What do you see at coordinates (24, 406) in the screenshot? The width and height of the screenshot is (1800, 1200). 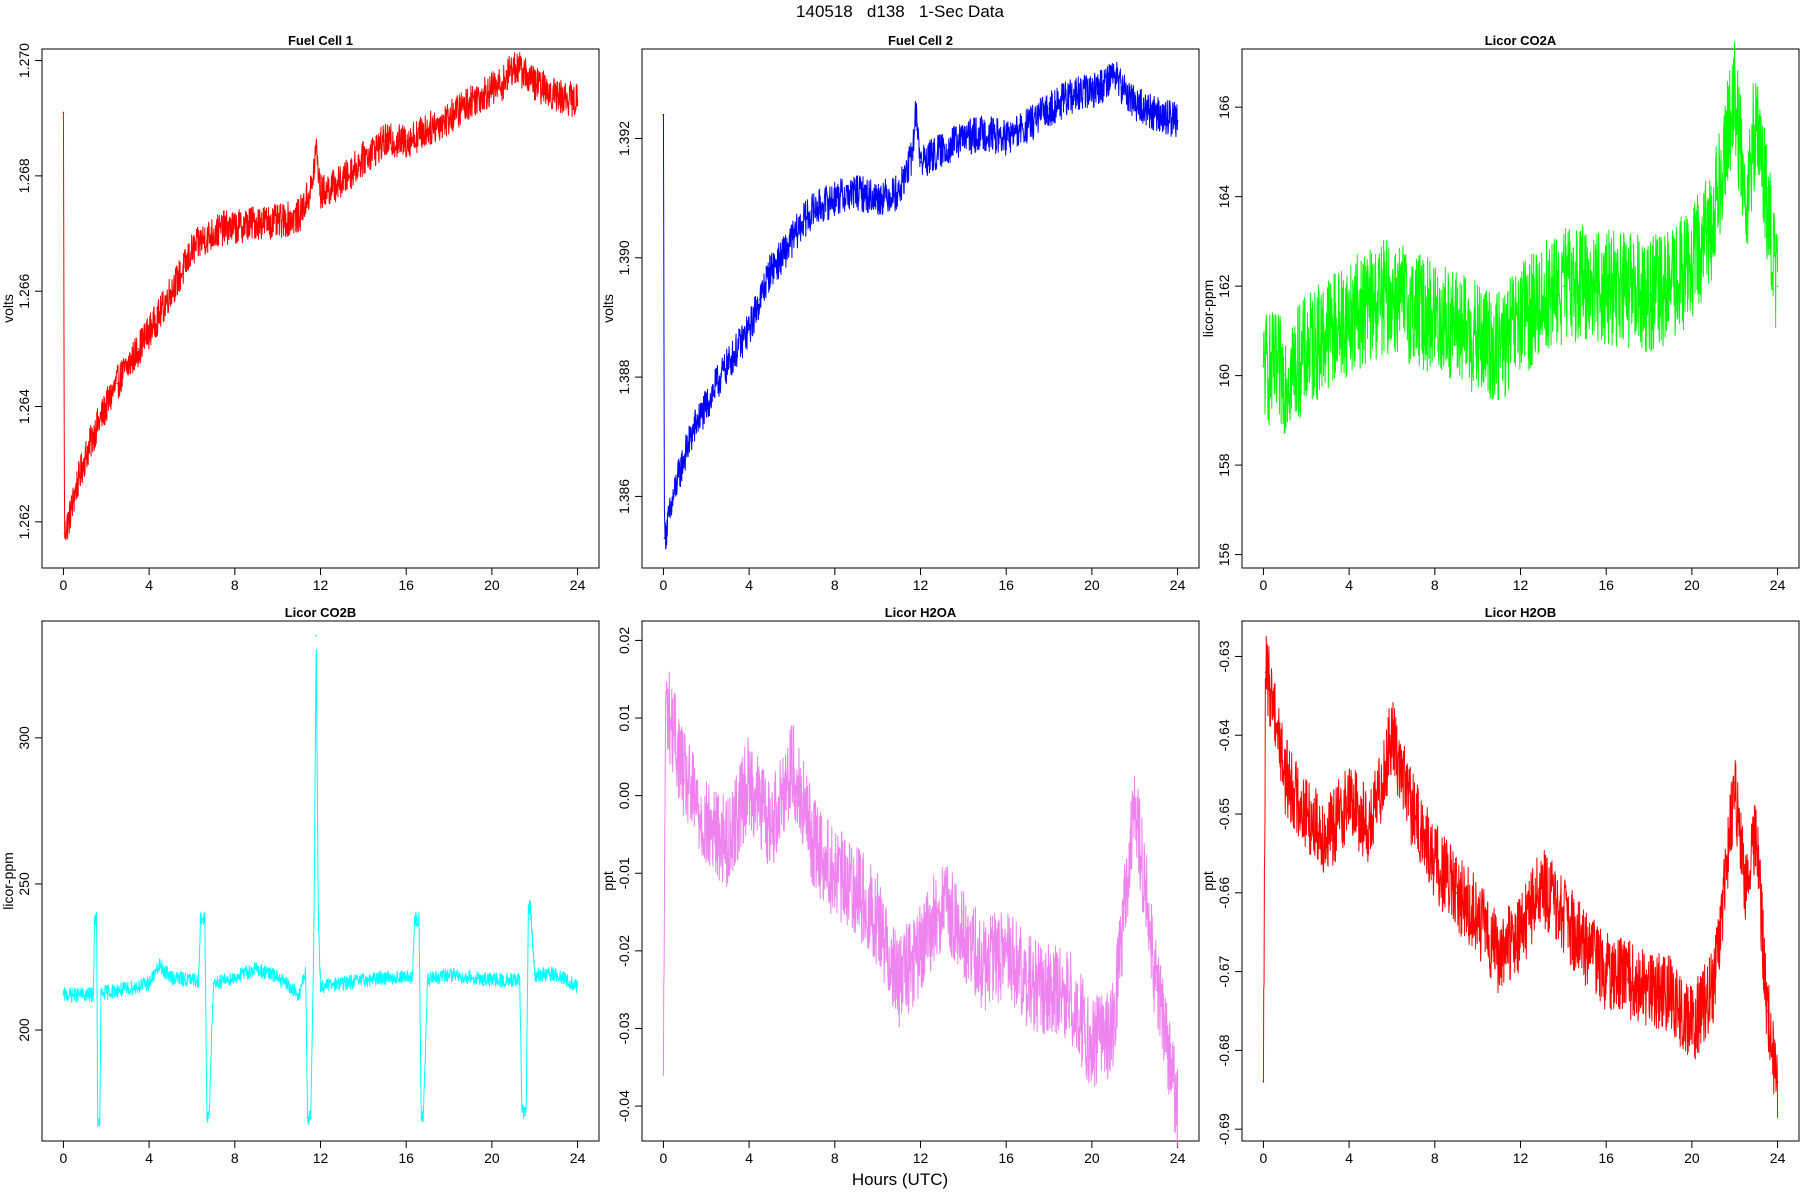 I see `y-tick-label: 1.264` at bounding box center [24, 406].